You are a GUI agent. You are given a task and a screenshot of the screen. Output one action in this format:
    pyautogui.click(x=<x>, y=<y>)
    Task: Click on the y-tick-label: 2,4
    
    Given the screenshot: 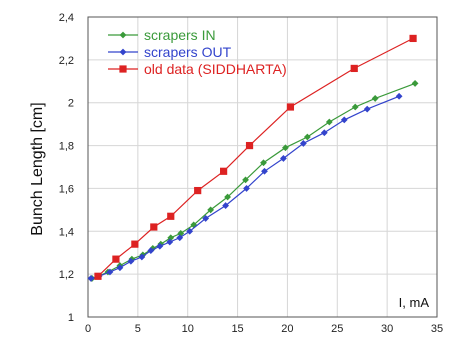 What is the action you would take?
    pyautogui.click(x=66, y=18)
    